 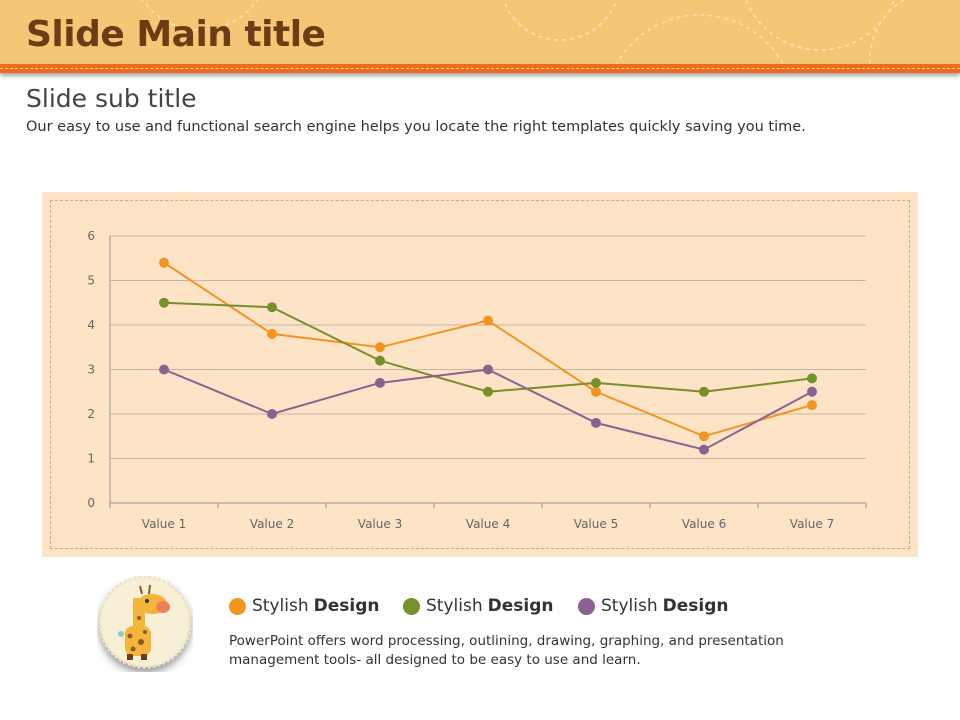 I want to click on y-tick-label: 1, so click(x=91, y=459).